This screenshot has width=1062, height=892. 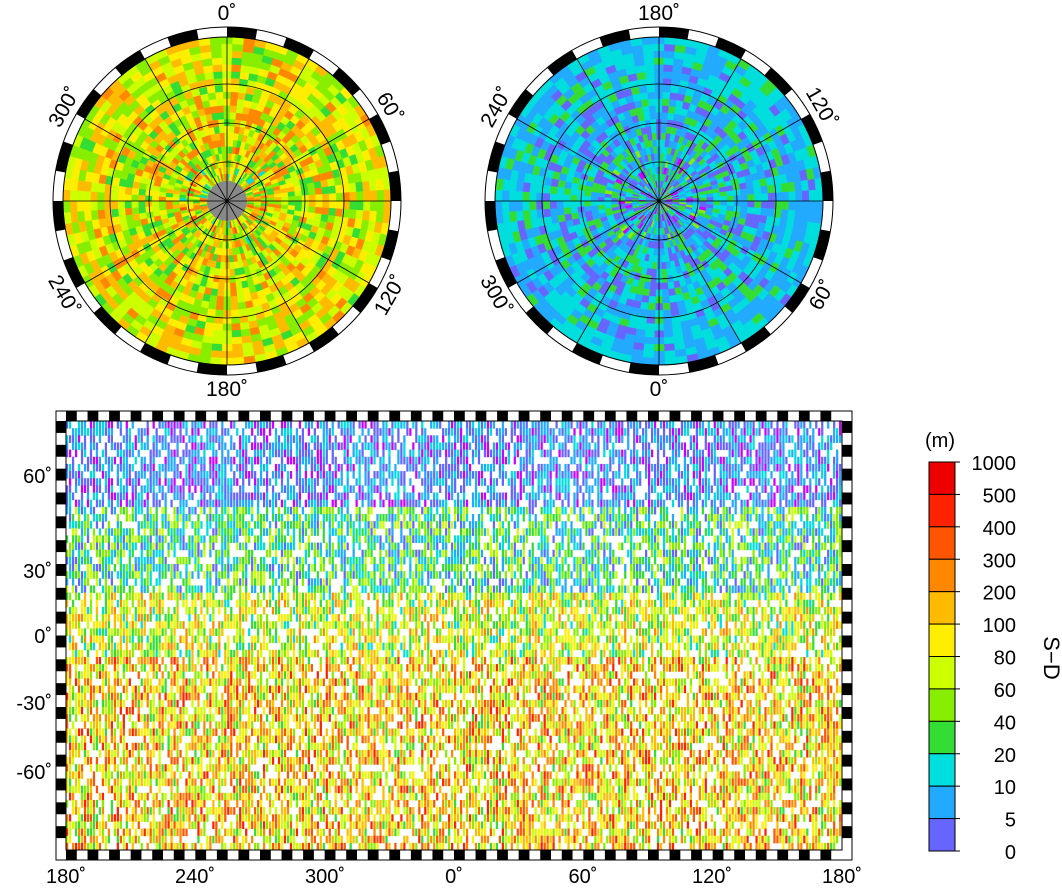 I want to click on global-map-x-tick-labels: 180˚ 240˚ 300˚ 0˚ 60˚ 120˚ 180˚, so click(x=454, y=877).